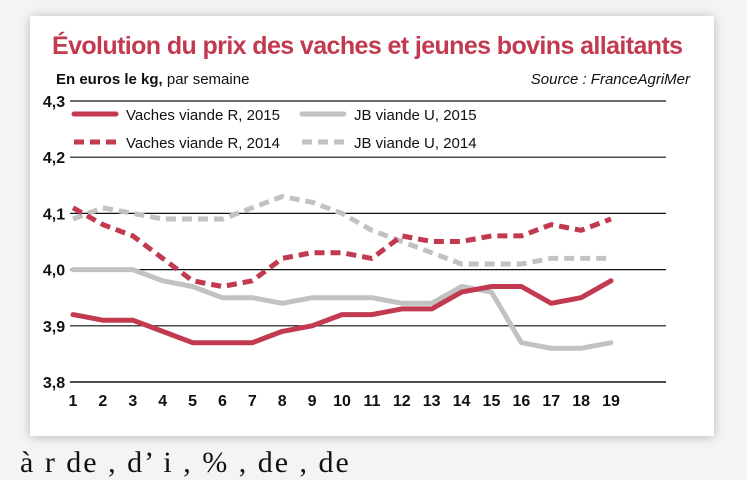  I want to click on x-tick-label: 9, so click(312, 401).